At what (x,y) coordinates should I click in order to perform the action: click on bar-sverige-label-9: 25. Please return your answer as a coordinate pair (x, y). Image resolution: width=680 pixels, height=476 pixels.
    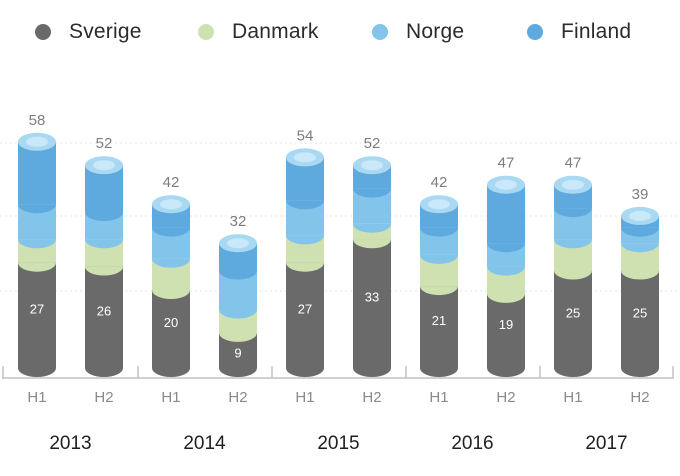
    Looking at the image, I should click on (640, 312).